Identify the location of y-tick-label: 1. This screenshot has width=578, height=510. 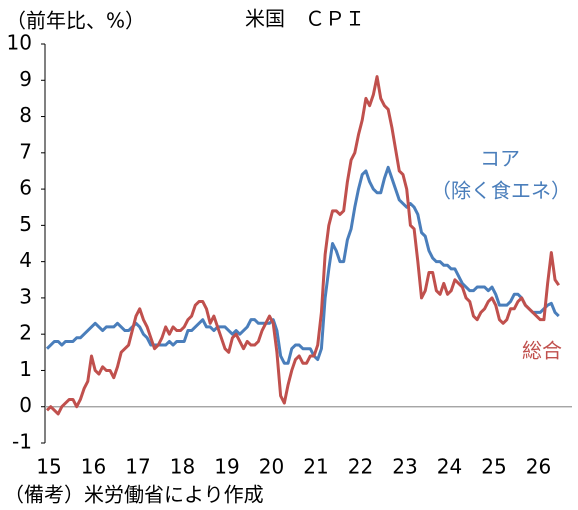
(25, 369).